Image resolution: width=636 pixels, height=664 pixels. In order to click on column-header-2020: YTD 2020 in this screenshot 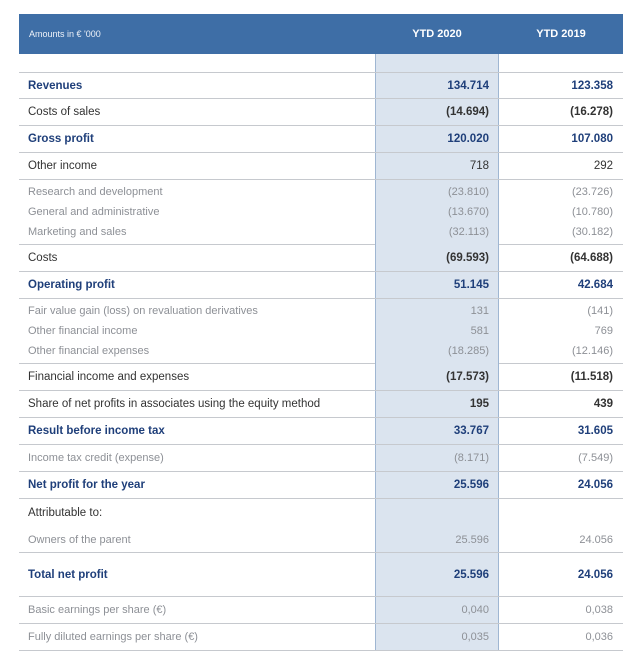, I will do `click(437, 34)`.